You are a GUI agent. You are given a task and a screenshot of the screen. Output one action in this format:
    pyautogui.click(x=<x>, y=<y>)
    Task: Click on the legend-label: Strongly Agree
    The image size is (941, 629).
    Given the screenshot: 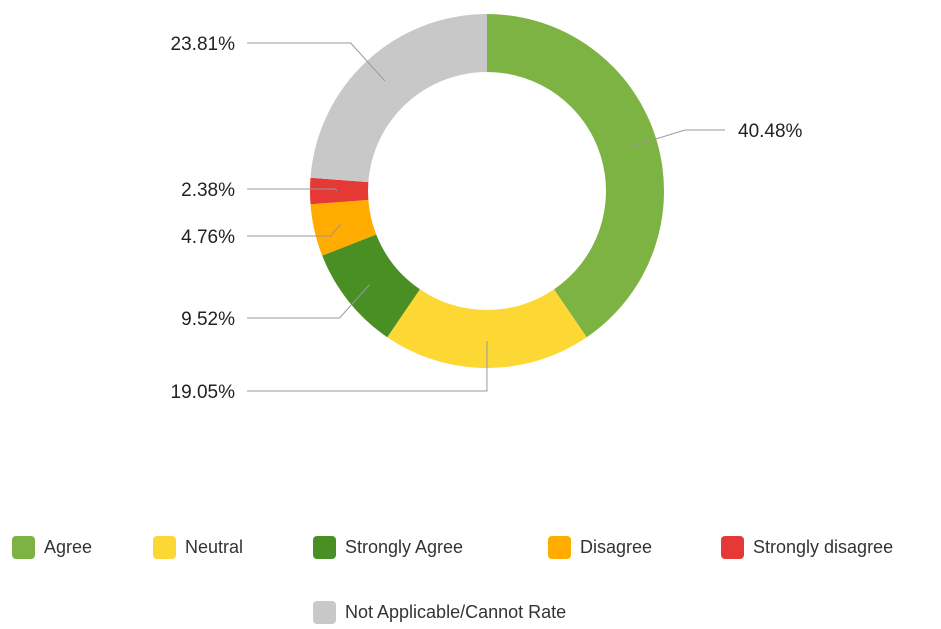 What is the action you would take?
    pyautogui.click(x=404, y=547)
    